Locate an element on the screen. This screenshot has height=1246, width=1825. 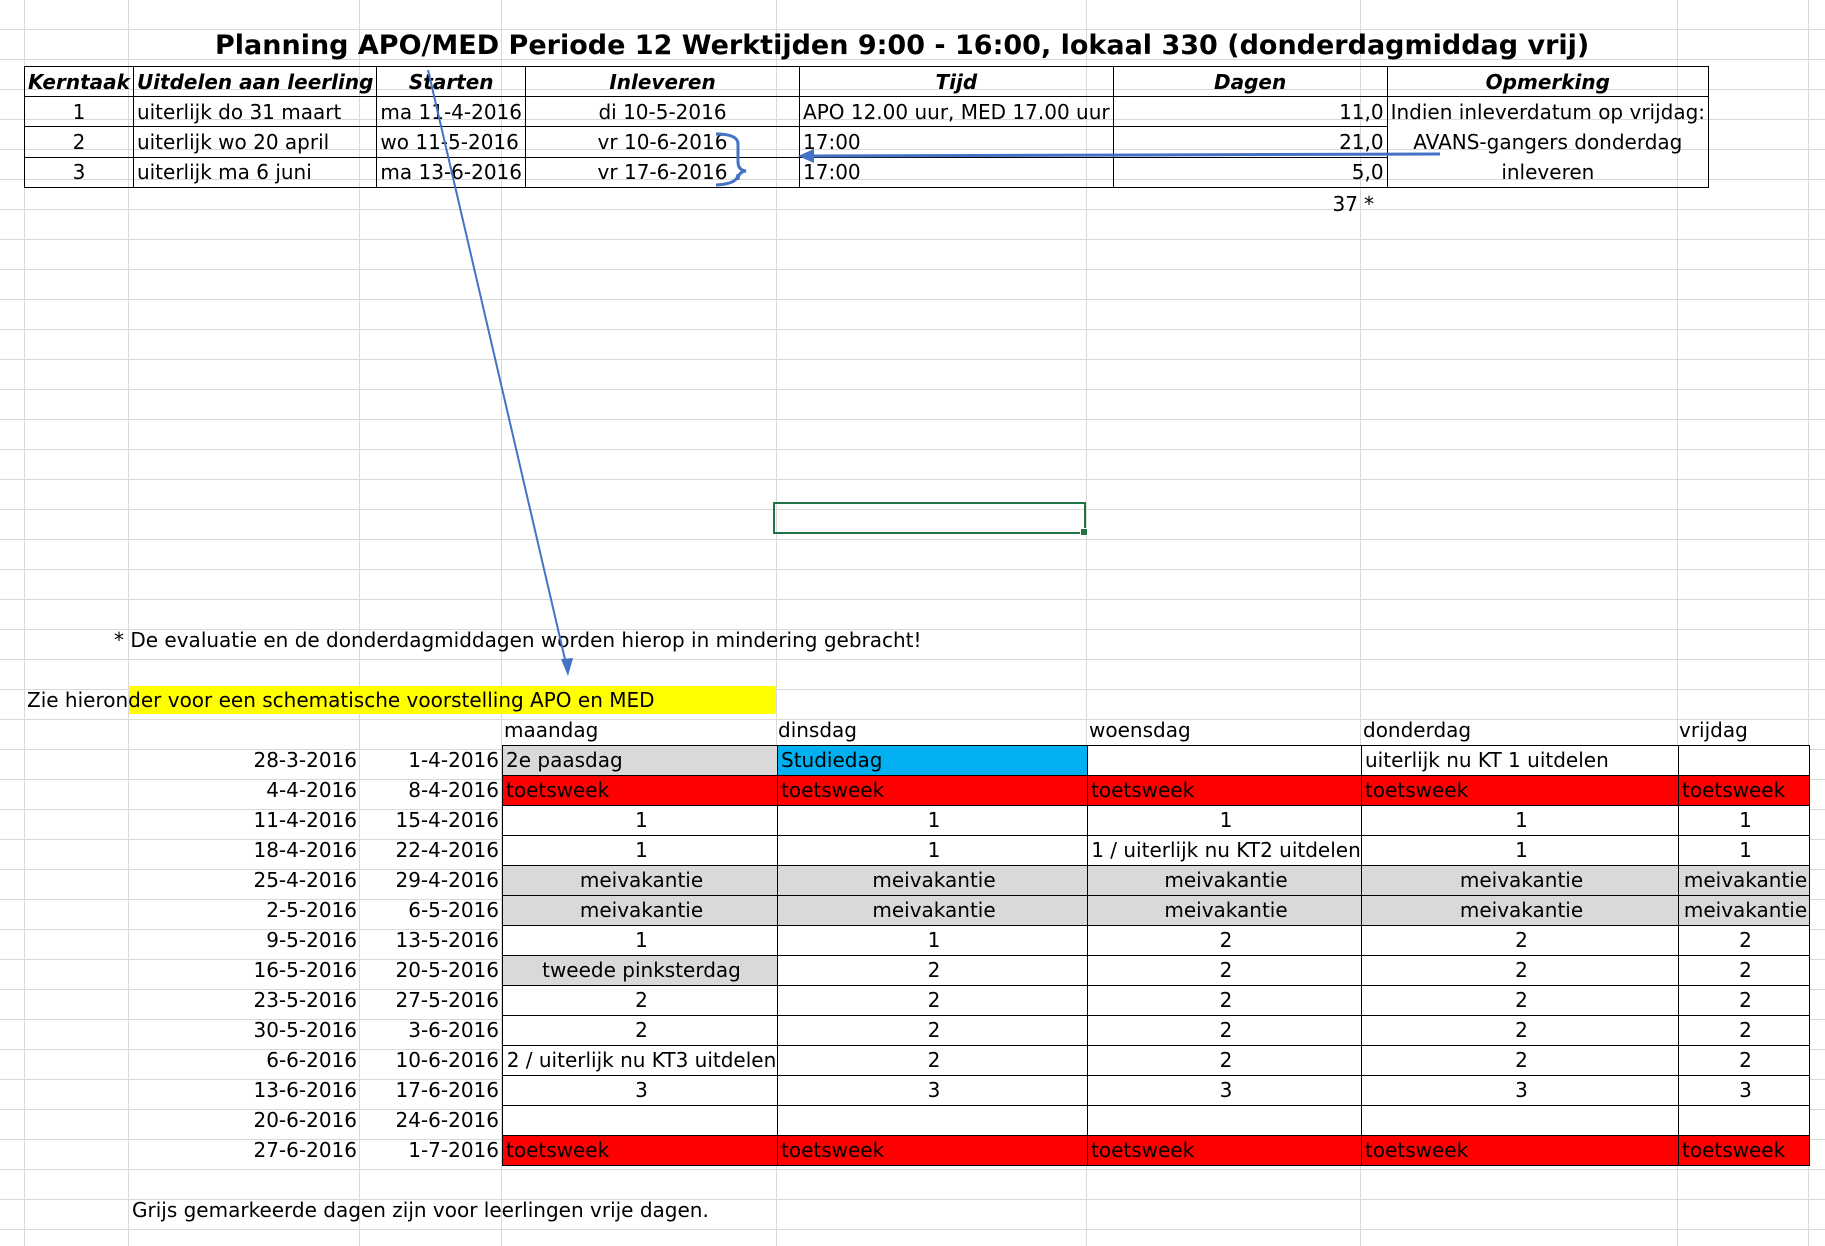
col-header-kerntaak: Kerntaak is located at coordinates (79, 81).